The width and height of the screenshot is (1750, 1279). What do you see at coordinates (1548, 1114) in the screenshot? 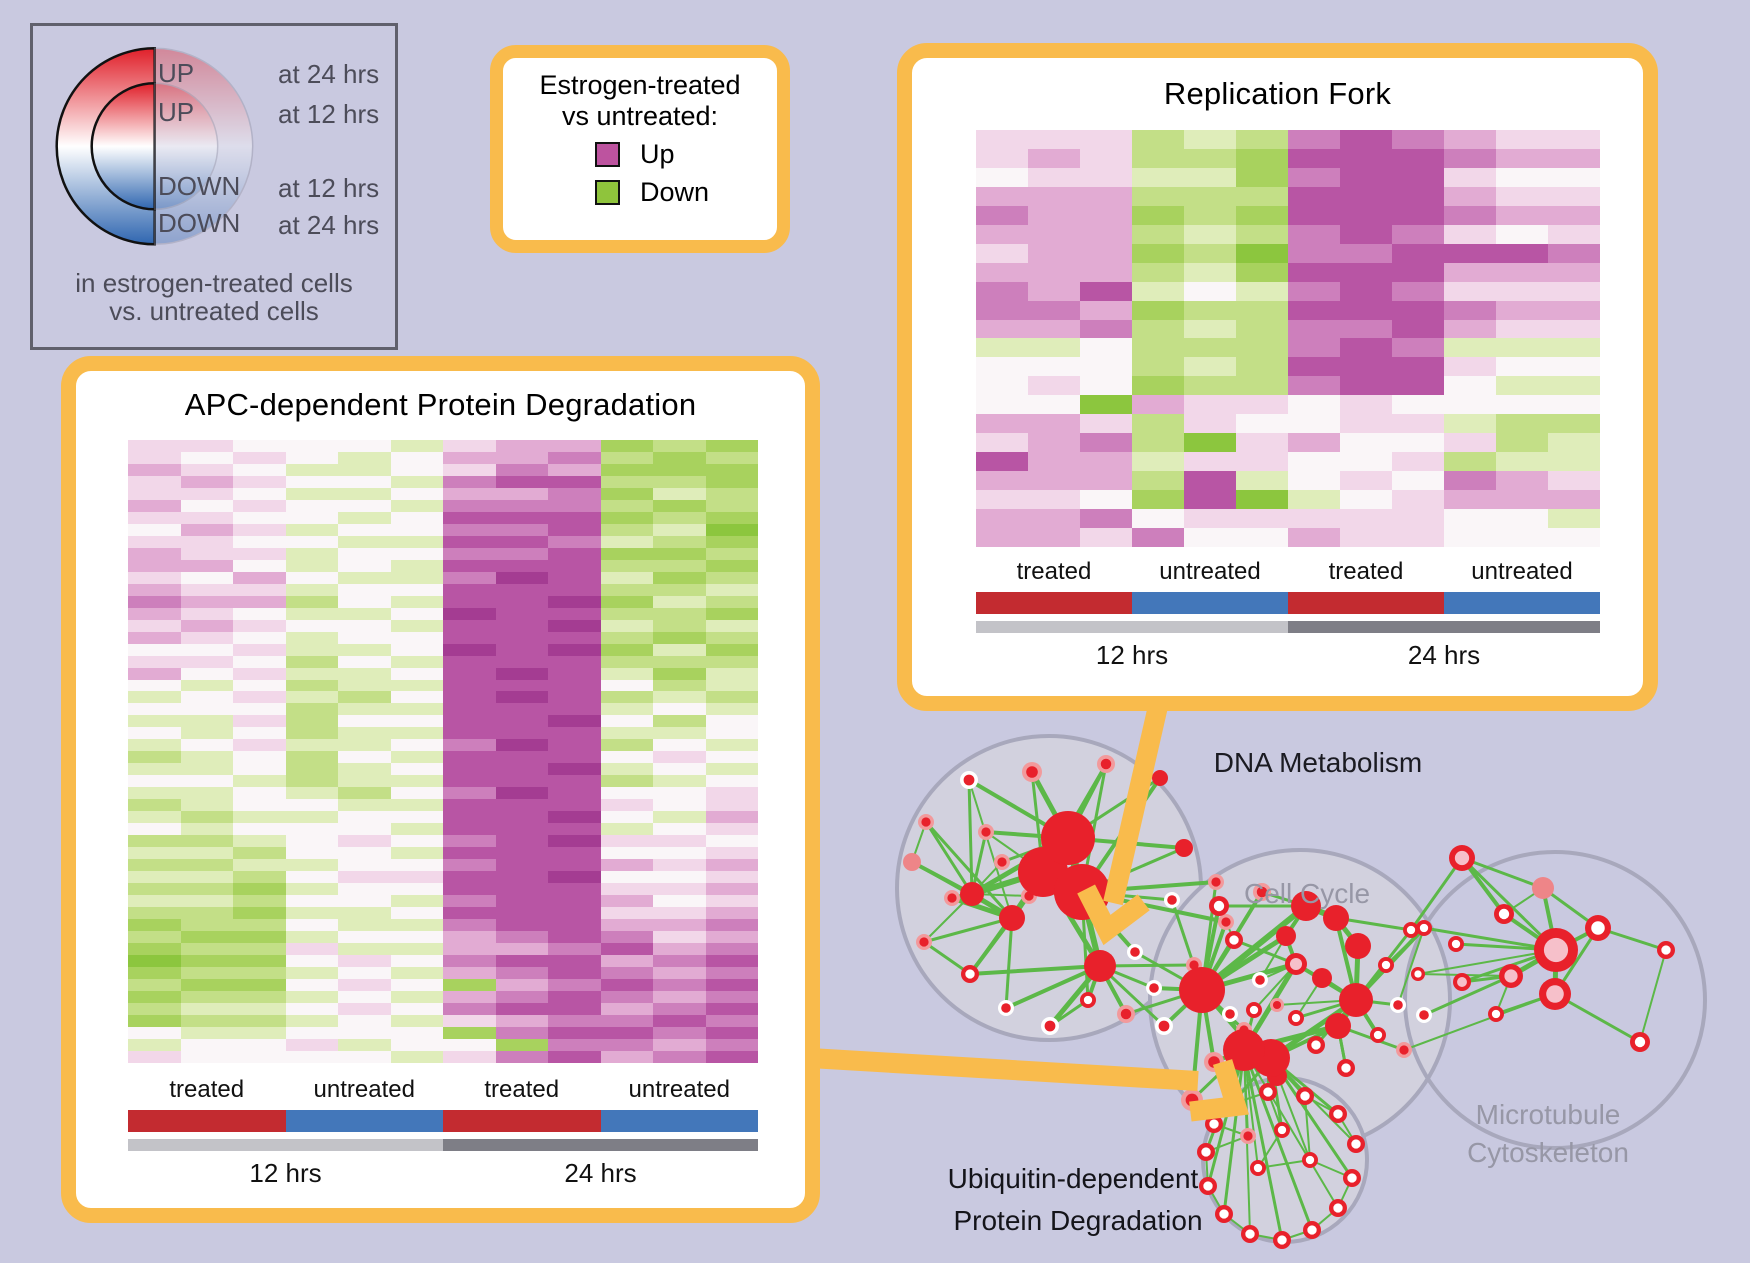
I see `cluster-label: Microtubule` at bounding box center [1548, 1114].